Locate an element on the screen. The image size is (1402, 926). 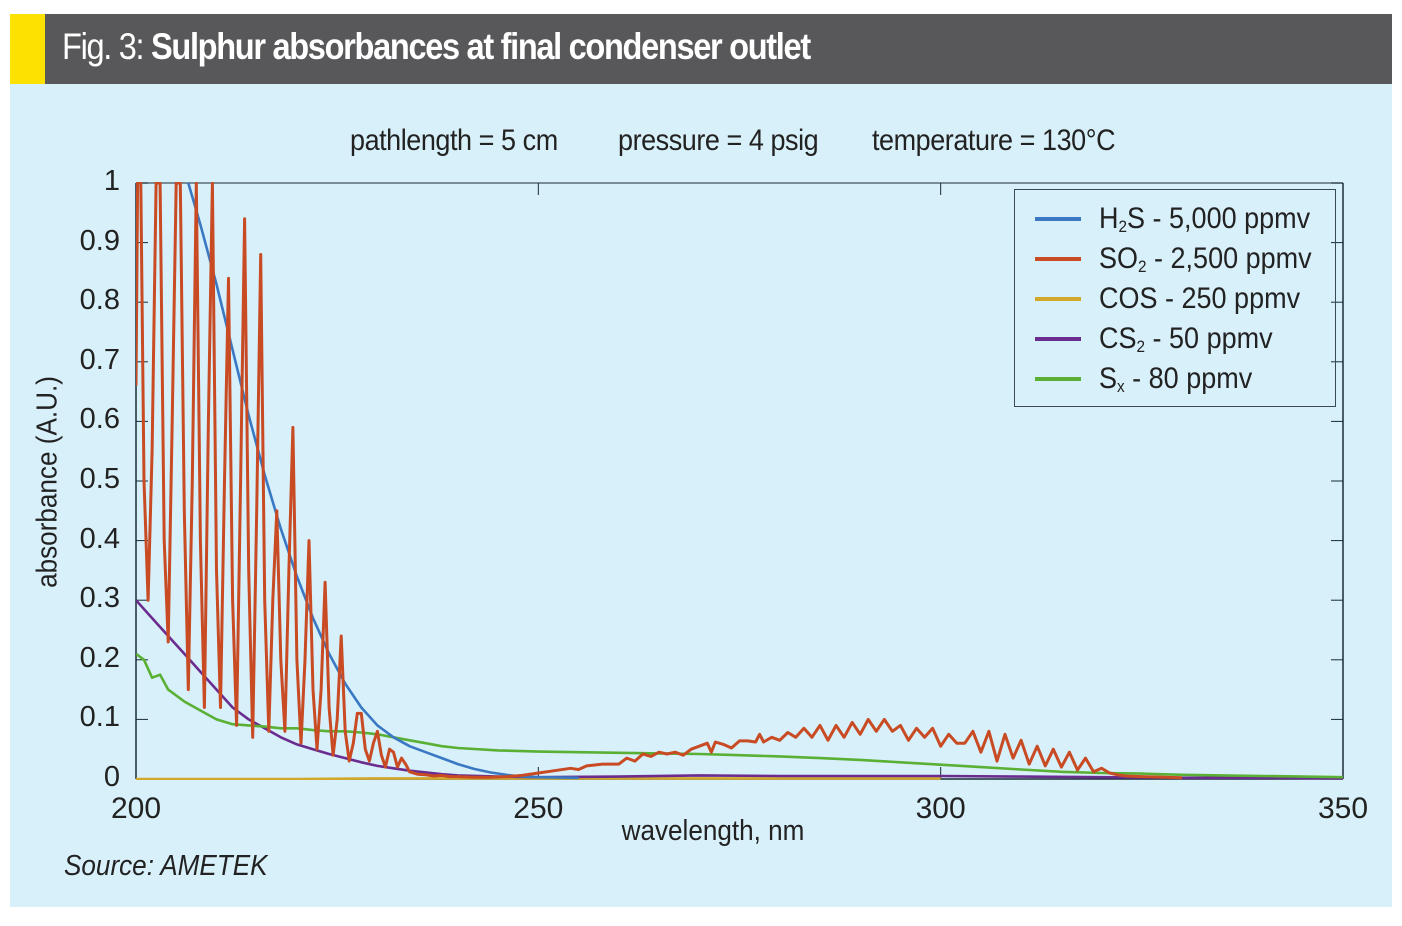
legend-label-rest: - 2,500 ppmv is located at coordinates (1229, 258).